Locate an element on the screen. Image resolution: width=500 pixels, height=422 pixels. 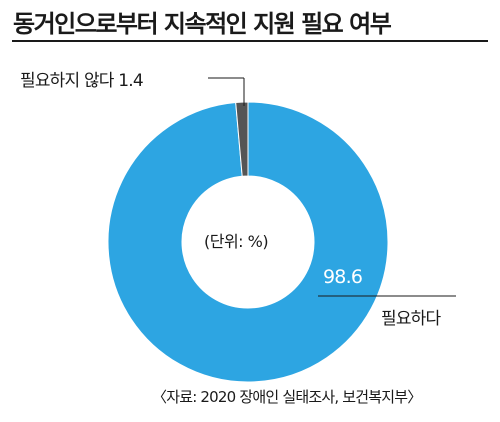
slice-value-yes: 98.6 is located at coordinates (343, 277).